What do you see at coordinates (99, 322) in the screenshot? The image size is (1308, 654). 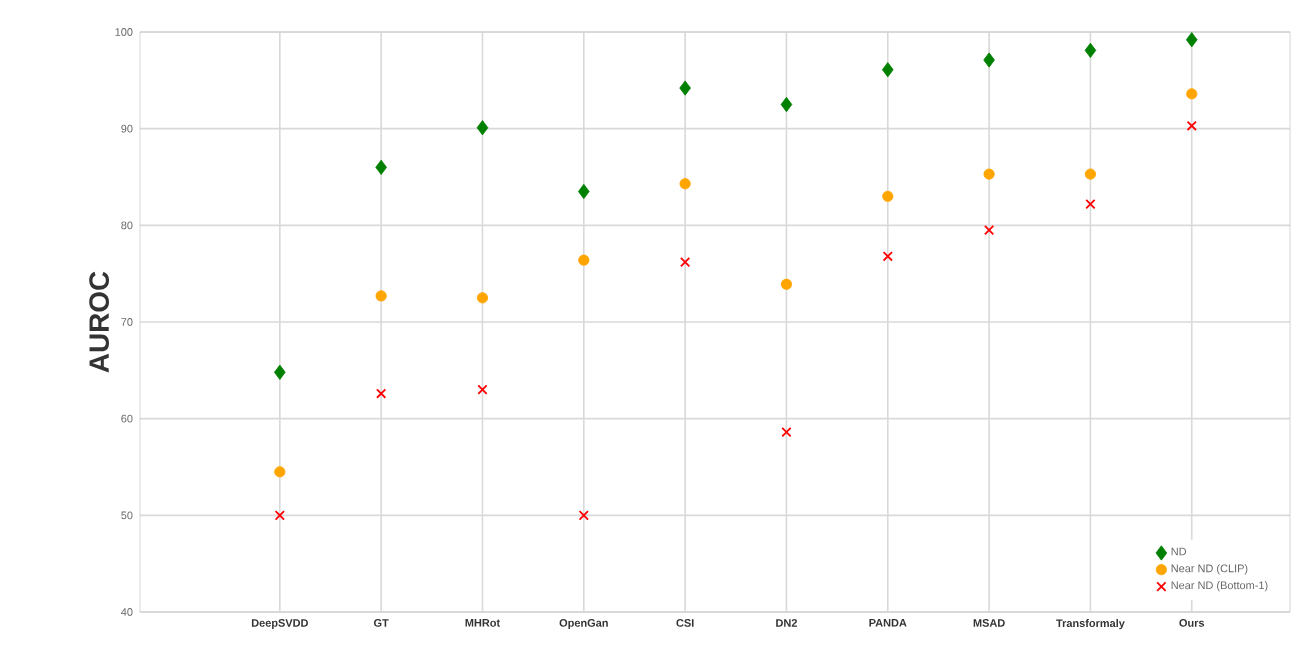 I see `y-axis-title: AUROC` at bounding box center [99, 322].